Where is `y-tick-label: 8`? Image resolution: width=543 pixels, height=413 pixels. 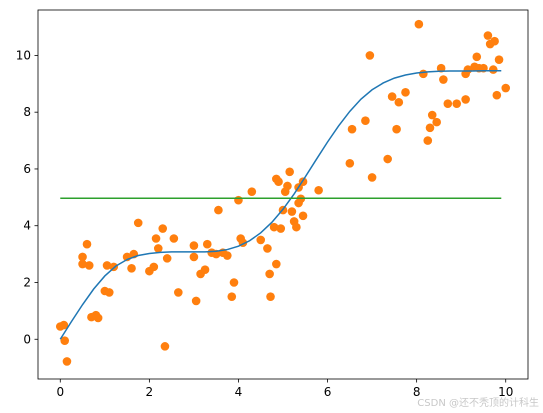
y-tick-label: 8 is located at coordinates (27, 112).